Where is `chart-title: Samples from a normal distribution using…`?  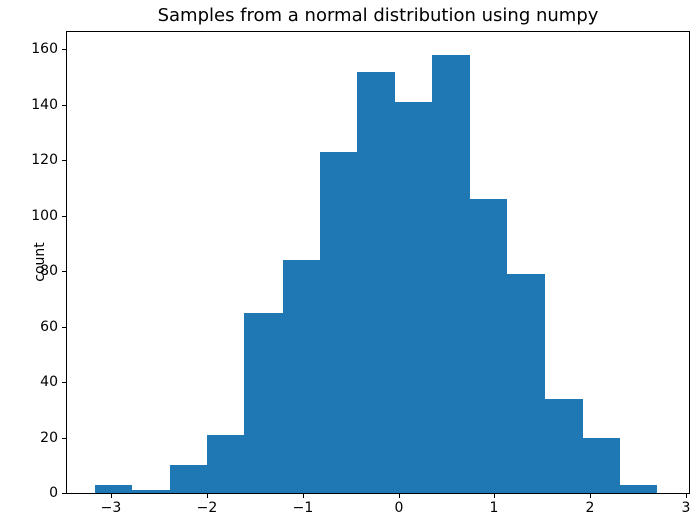 chart-title: Samples from a normal distribution using… is located at coordinates (378, 15).